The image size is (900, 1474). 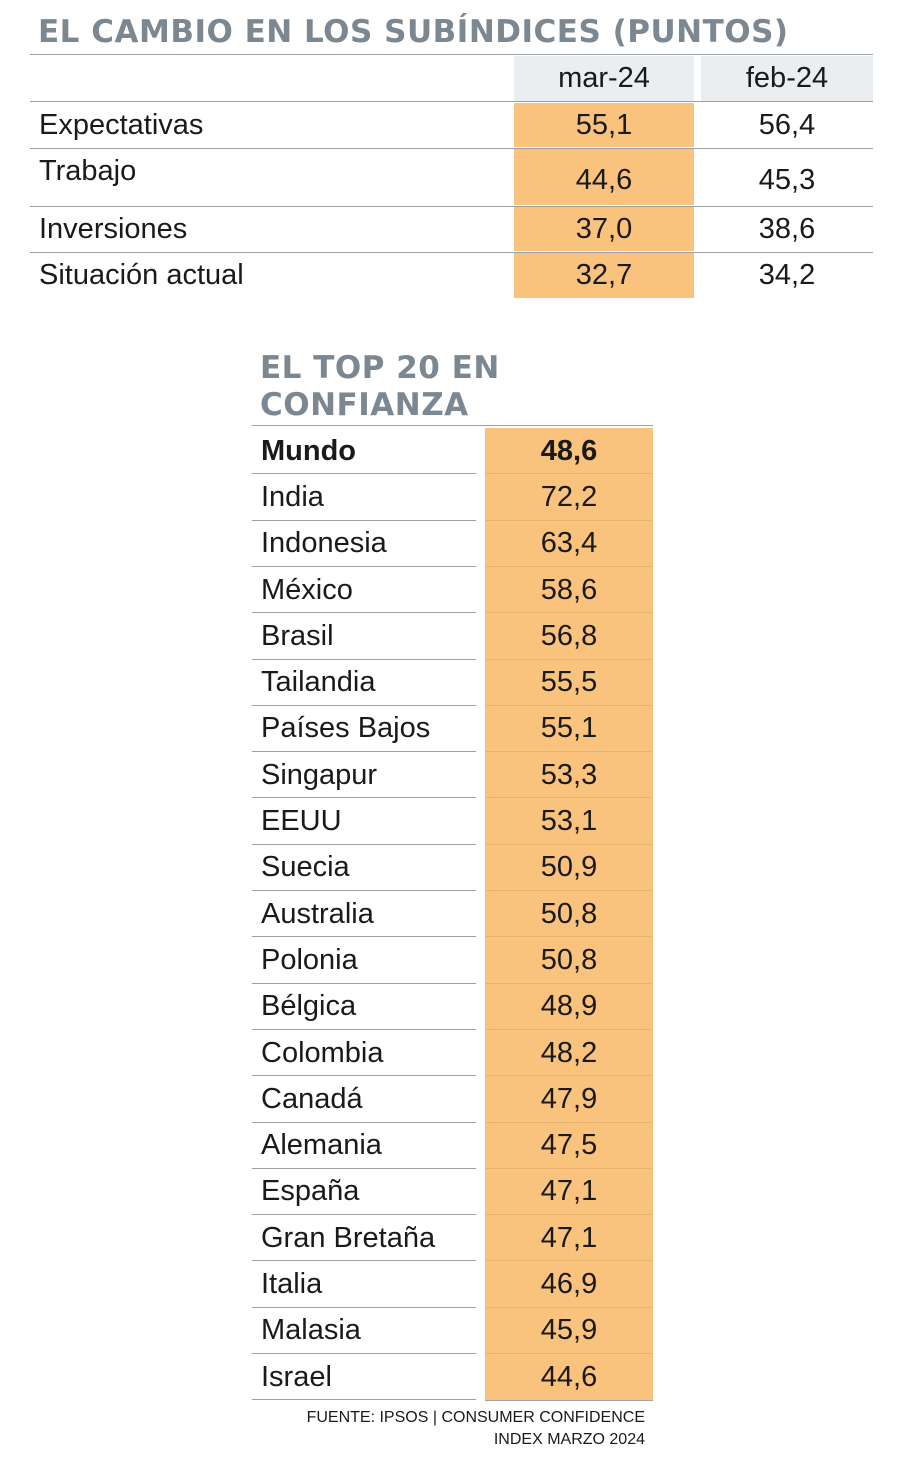 I want to click on row-value-feb: 56,4, so click(x=787, y=124).